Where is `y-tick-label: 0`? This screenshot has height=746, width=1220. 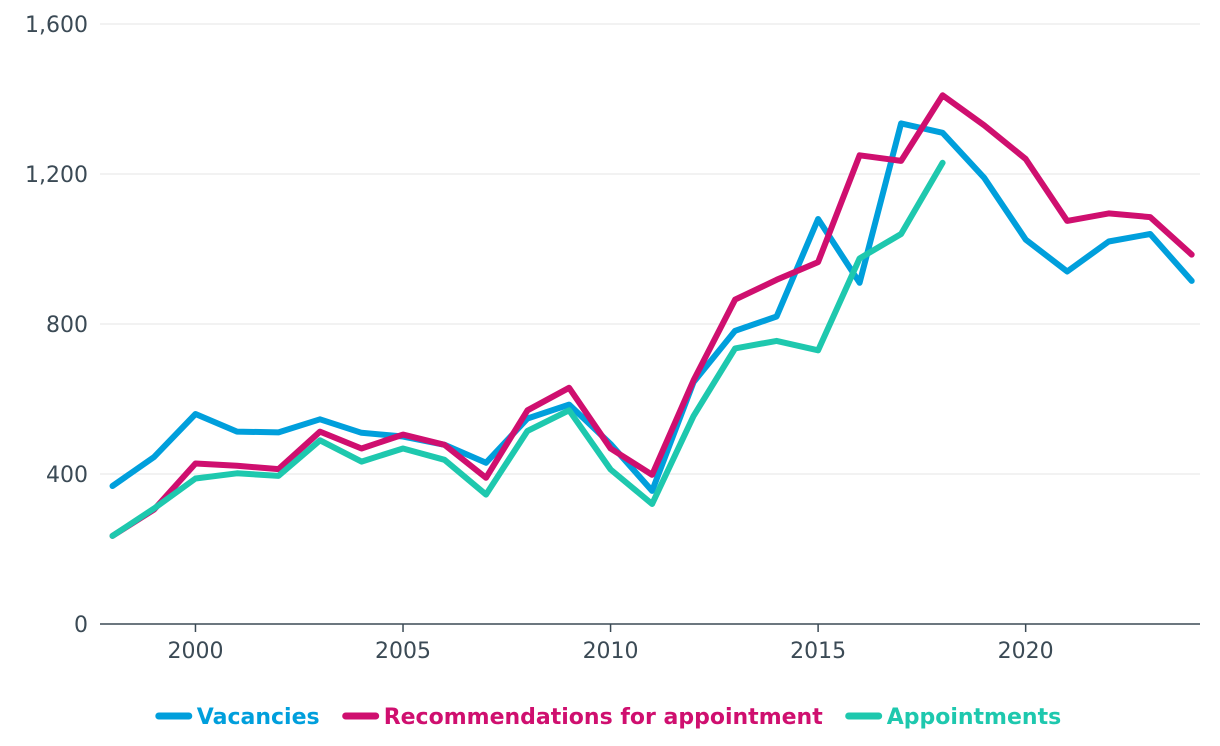
y-tick-label: 0 is located at coordinates (81, 625).